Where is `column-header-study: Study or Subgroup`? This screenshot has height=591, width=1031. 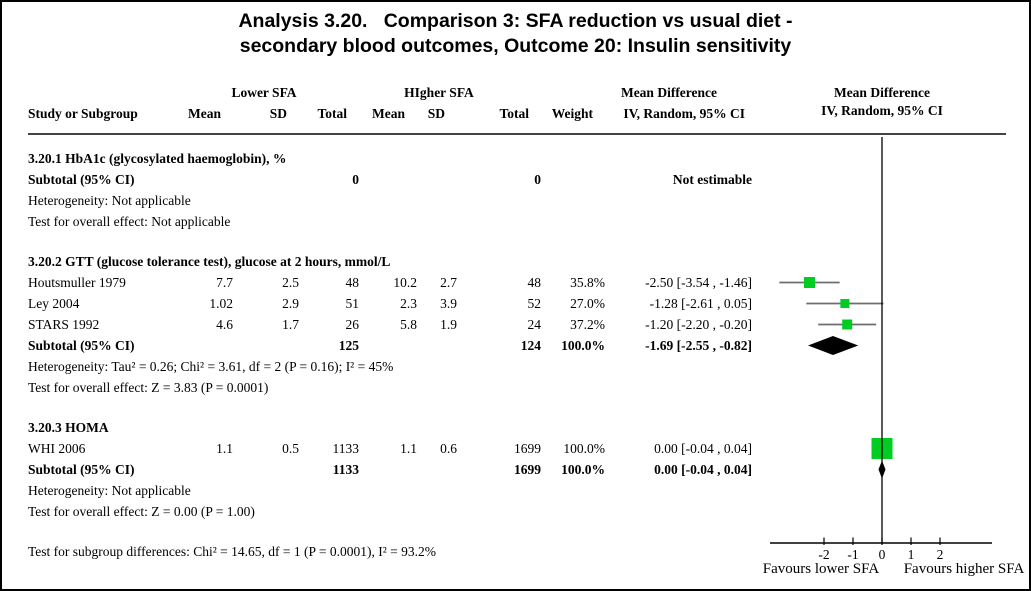 column-header-study: Study or Subgroup is located at coordinates (83, 113).